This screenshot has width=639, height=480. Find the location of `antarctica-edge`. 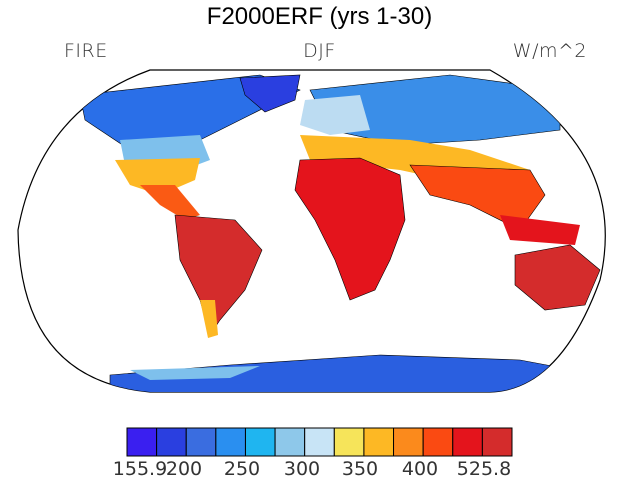

antarctica-edge is located at coordinates (195, 373).